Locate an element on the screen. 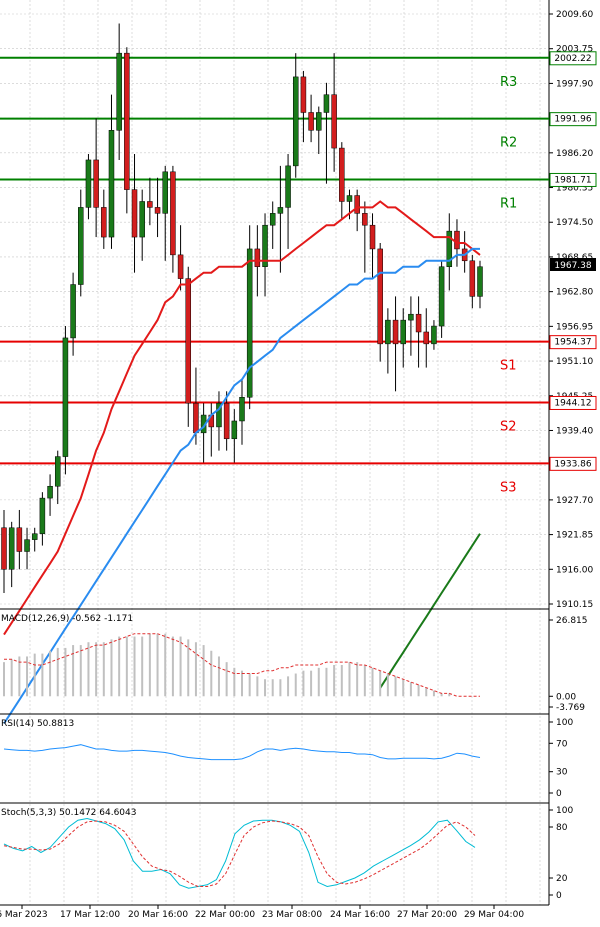 This screenshot has height=927, width=600. level-value-s2: 1944.12 is located at coordinates (572, 403).